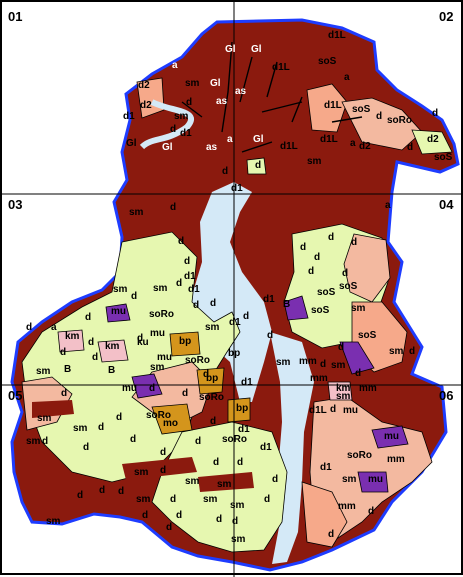 The height and width of the screenshot is (577, 463). I want to click on sheet-number-05: 05, so click(15, 395).